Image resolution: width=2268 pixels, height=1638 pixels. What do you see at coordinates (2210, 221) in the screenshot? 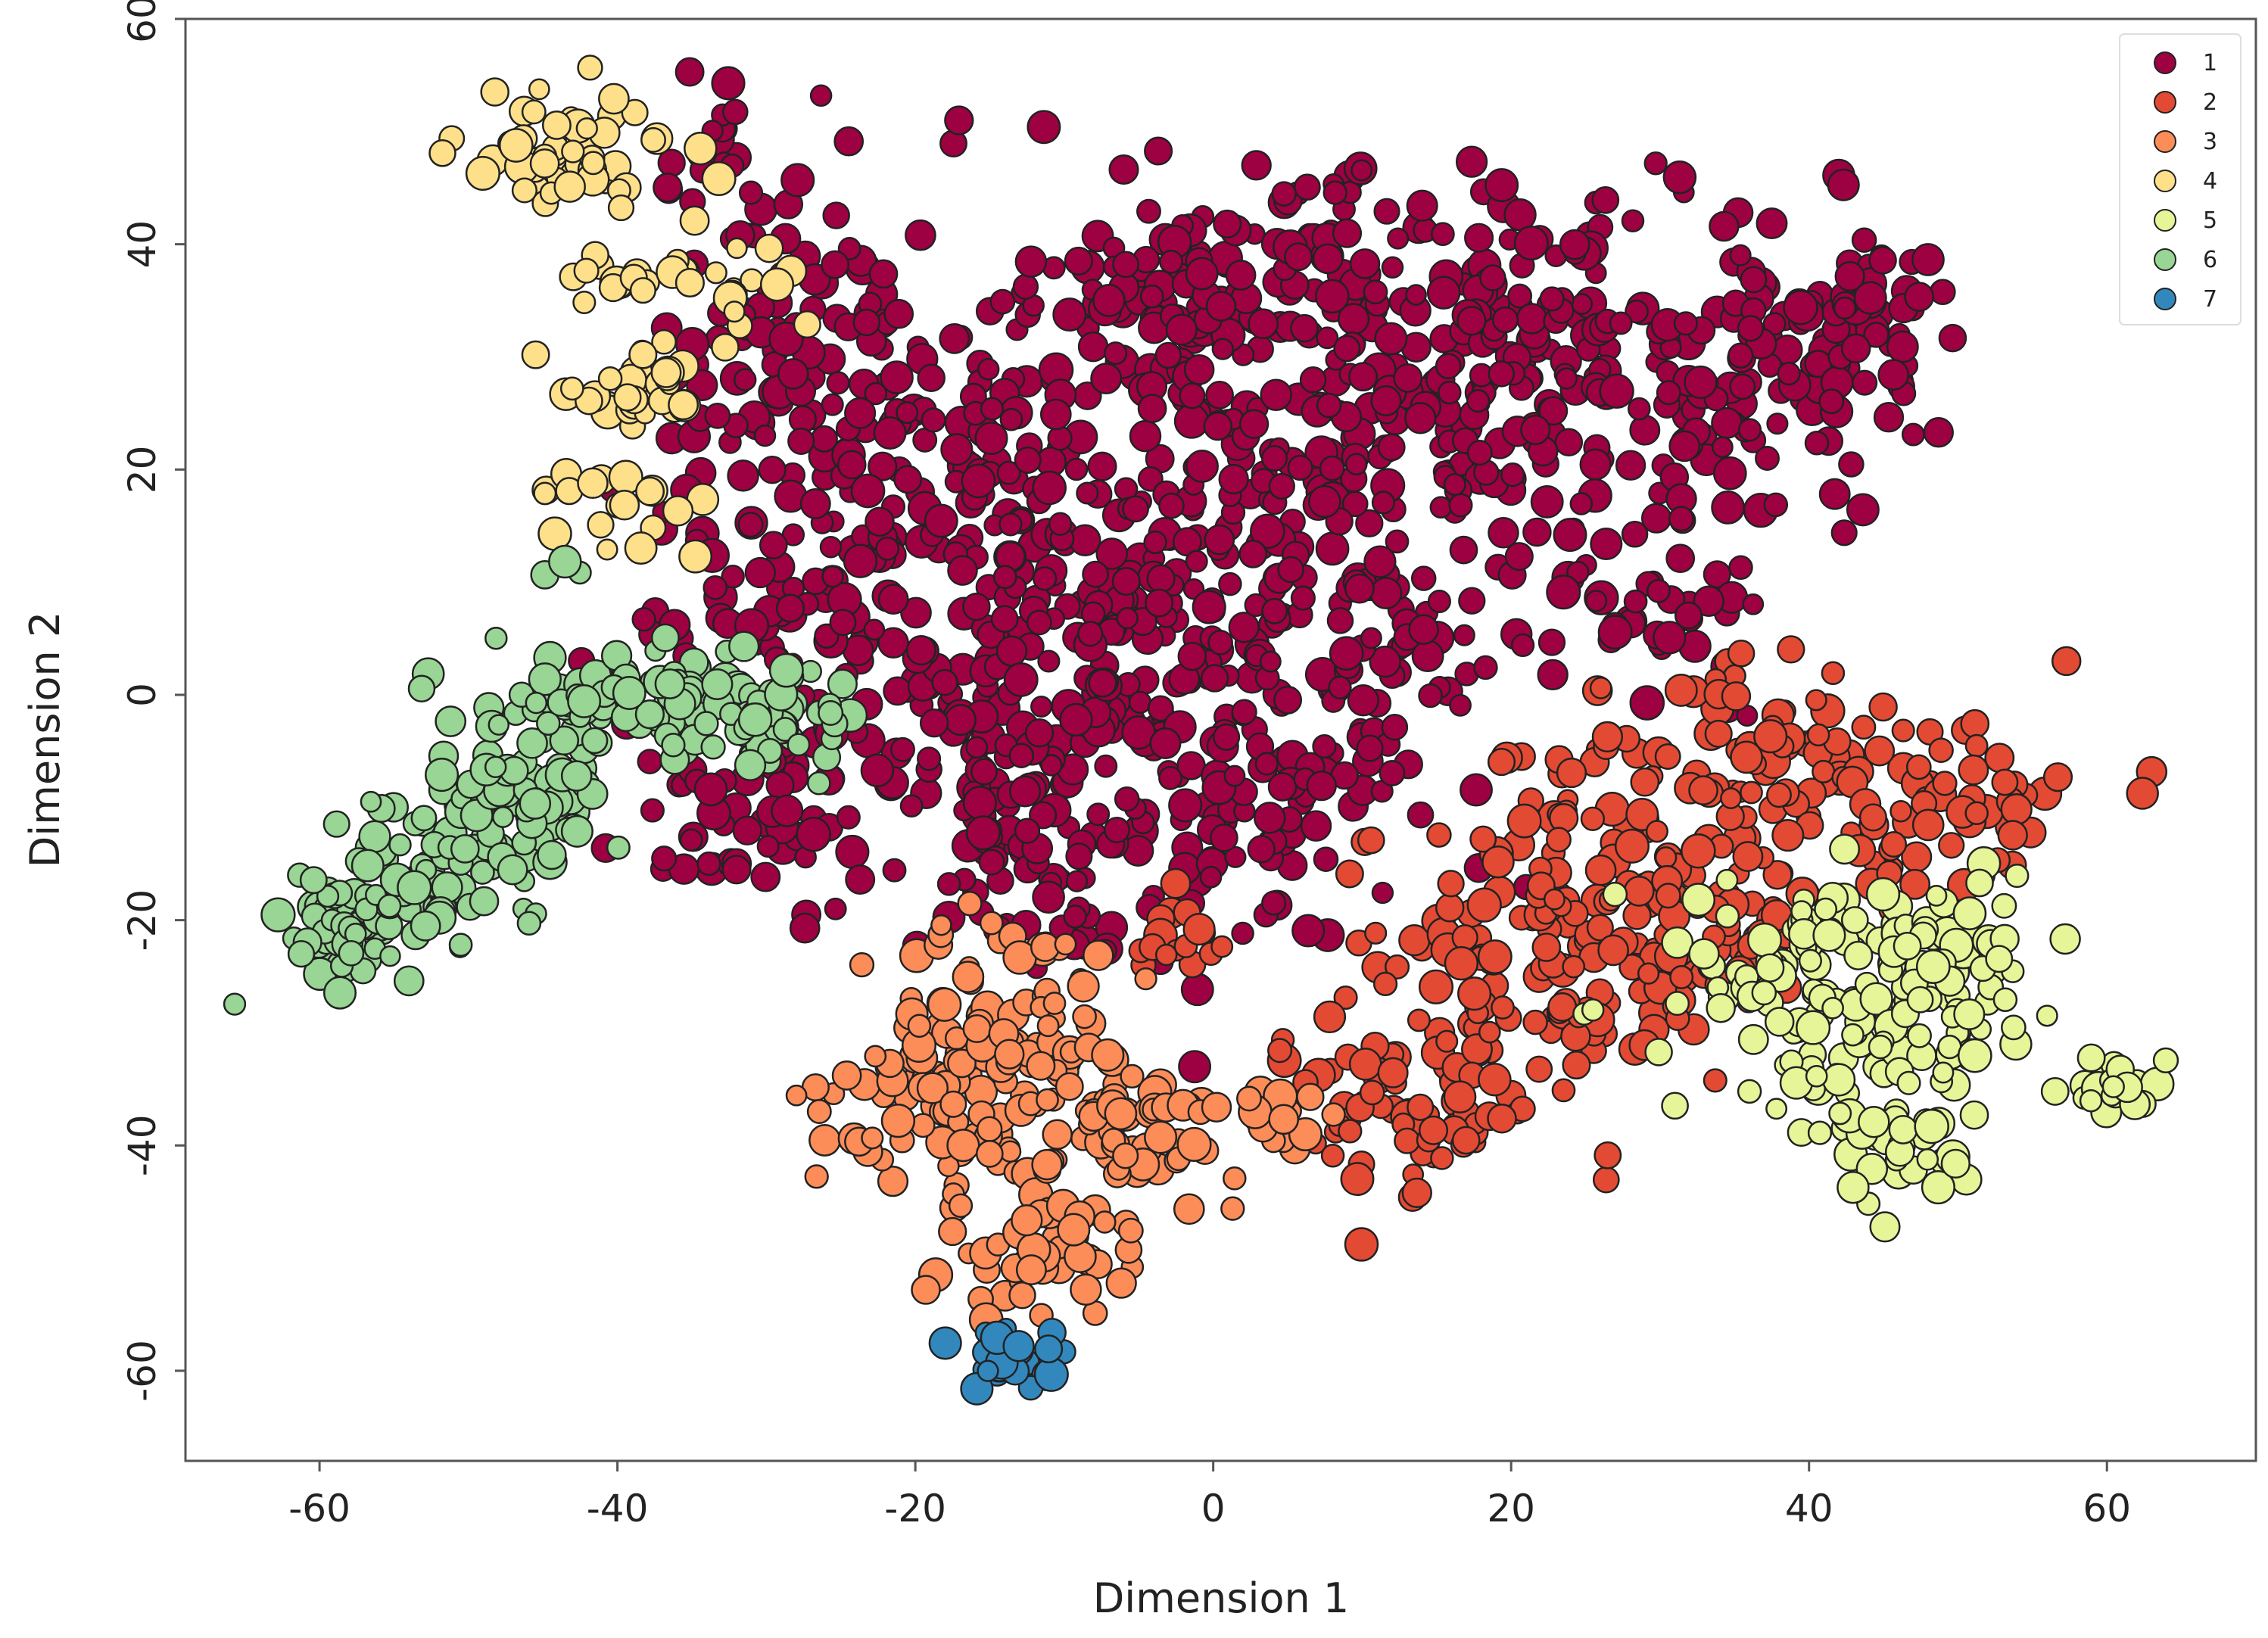
I see `legend-label: 5` at bounding box center [2210, 221].